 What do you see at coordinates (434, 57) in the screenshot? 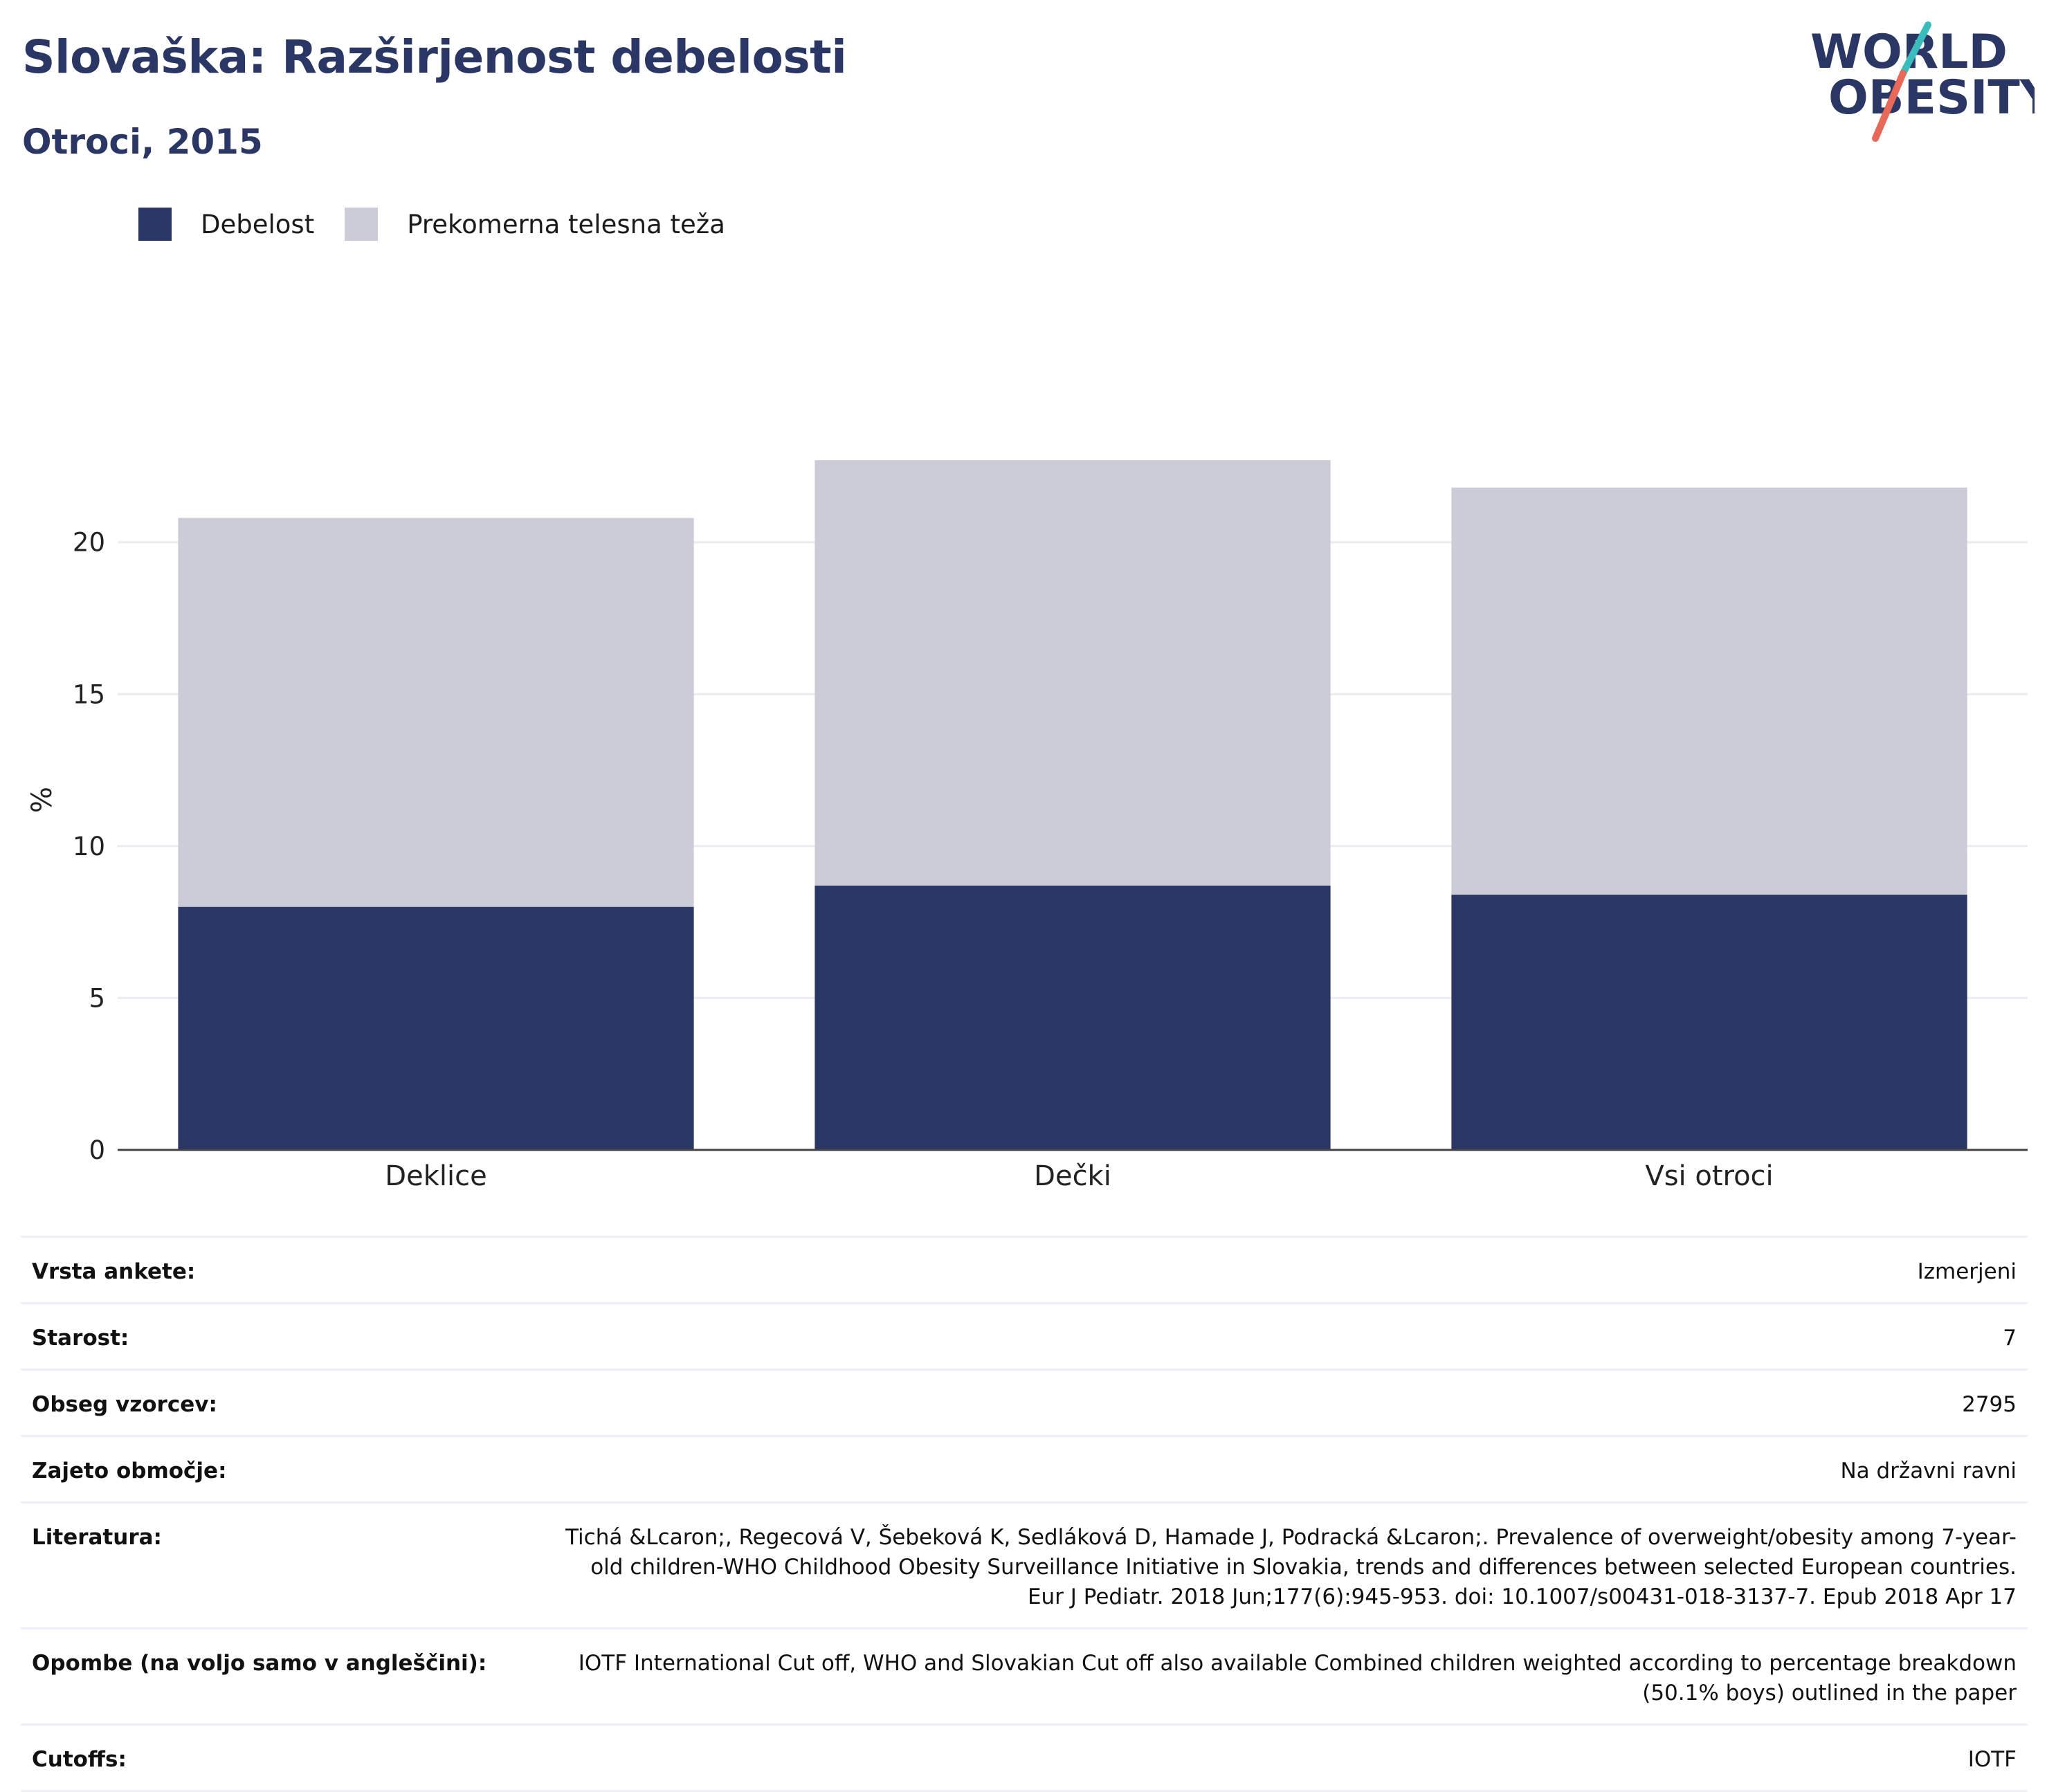
I see `page-title: Slovaška: Razširjenost debelosti` at bounding box center [434, 57].